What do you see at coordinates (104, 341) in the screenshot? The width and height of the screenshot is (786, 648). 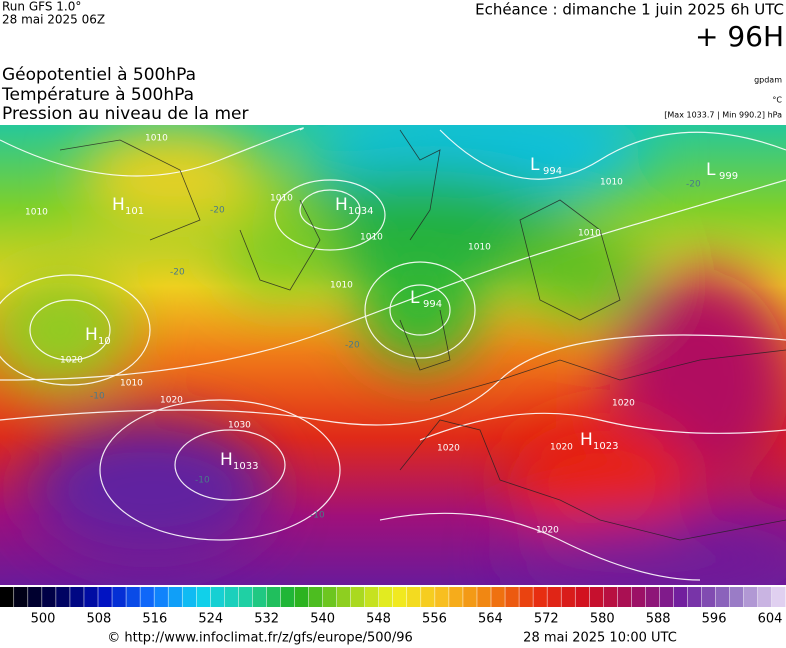 I see `center-value: 10` at bounding box center [104, 341].